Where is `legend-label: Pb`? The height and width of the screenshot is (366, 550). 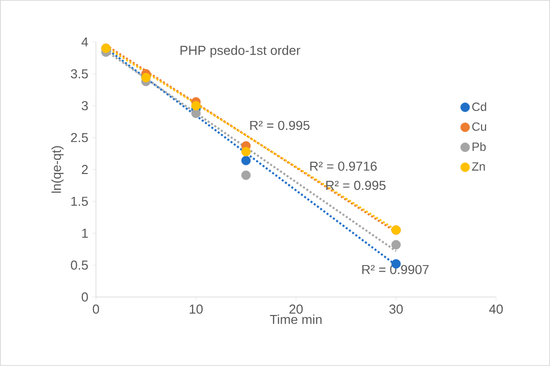 legend-label: Pb is located at coordinates (479, 147).